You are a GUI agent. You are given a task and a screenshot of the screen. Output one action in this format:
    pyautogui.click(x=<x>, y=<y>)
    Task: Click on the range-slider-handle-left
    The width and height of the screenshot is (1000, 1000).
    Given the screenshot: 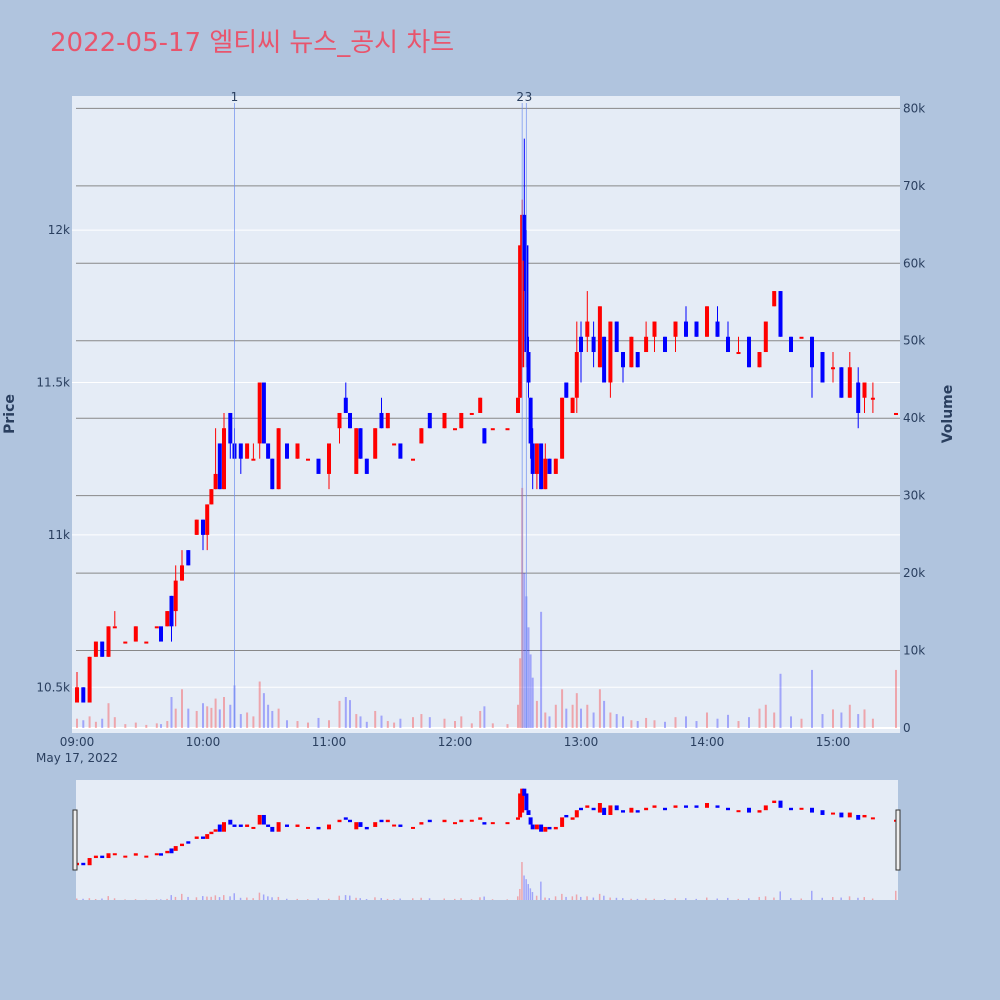 What is the action you would take?
    pyautogui.click(x=75, y=840)
    